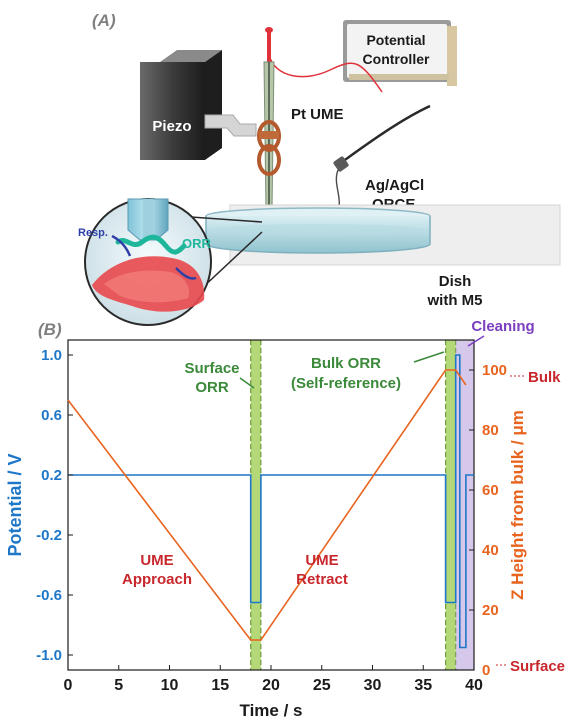 This screenshot has width=579, height=723. I want to click on working-electrode-wire, so click(325, 73).